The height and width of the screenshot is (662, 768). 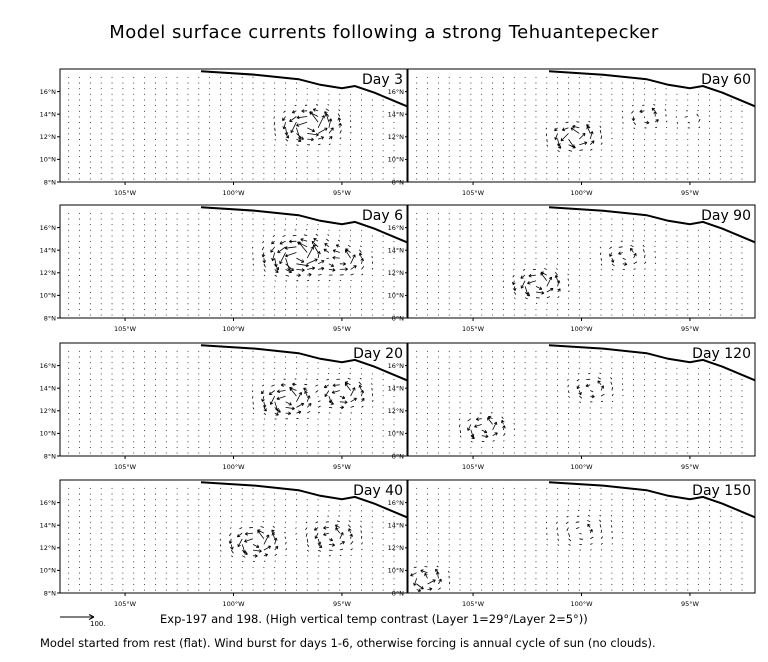 What do you see at coordinates (572, 406) in the screenshot?
I see `panel-day-120: 105°W 100°W 95°W 8°N 10°N 12°N 14°N 16°N Day 120` at bounding box center [572, 406].